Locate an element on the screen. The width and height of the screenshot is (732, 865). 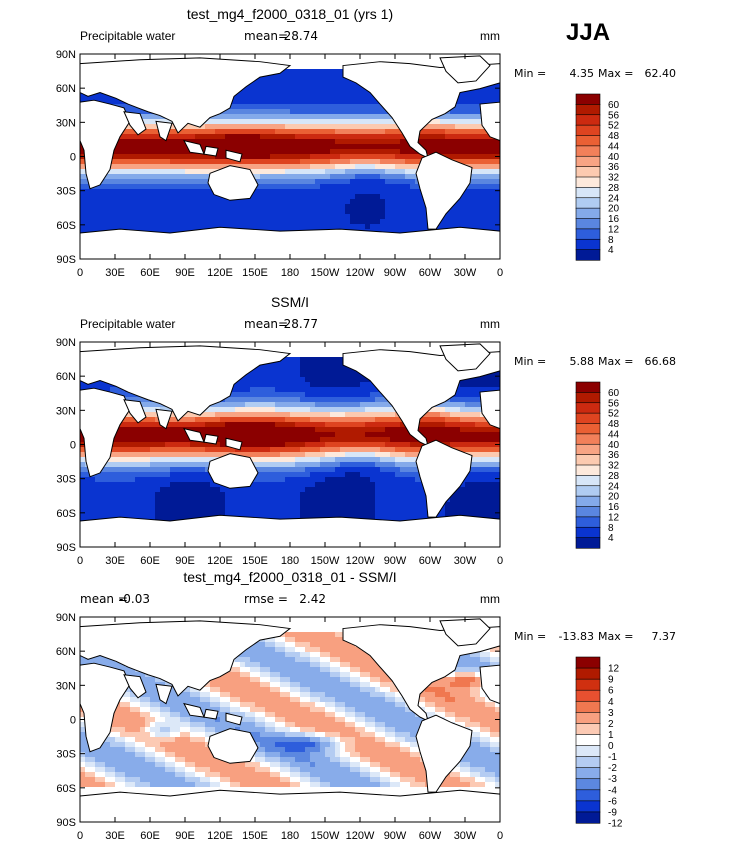
x-tick-label: 150W is located at coordinates (325, 273).